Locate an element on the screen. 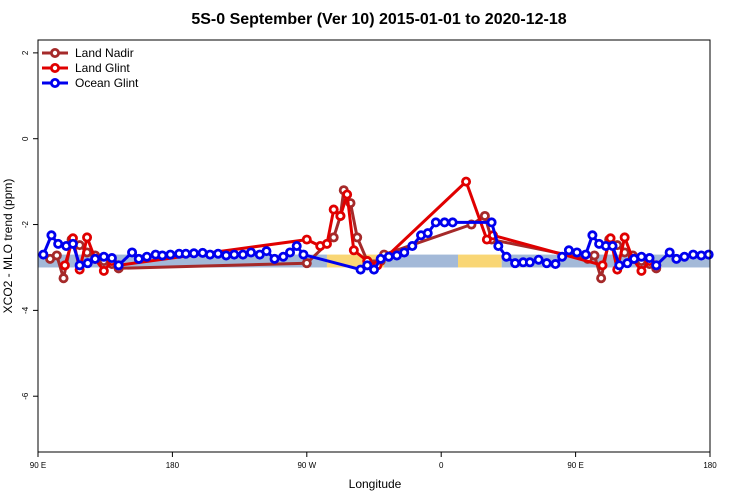 The height and width of the screenshot is (500, 750). band-segment-yellow is located at coordinates (480, 261).